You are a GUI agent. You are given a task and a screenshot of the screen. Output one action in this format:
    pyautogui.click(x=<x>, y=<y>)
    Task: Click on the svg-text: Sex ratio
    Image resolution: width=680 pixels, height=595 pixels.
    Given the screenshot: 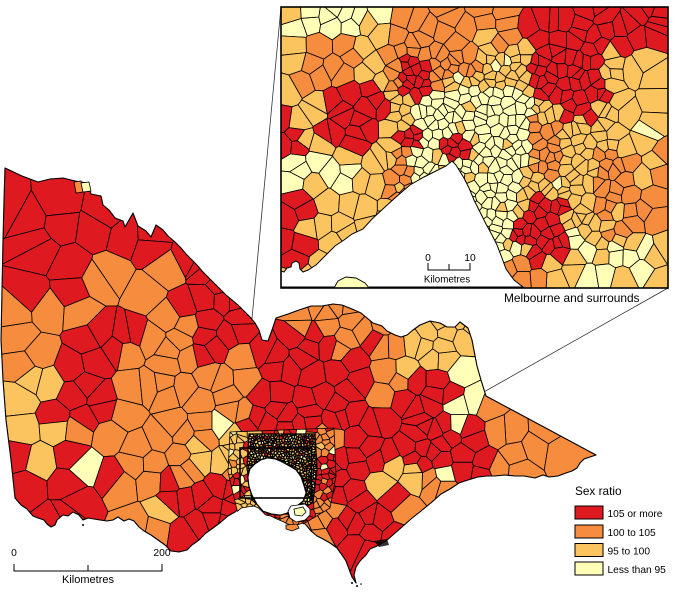 What is the action you would take?
    pyautogui.click(x=598, y=491)
    